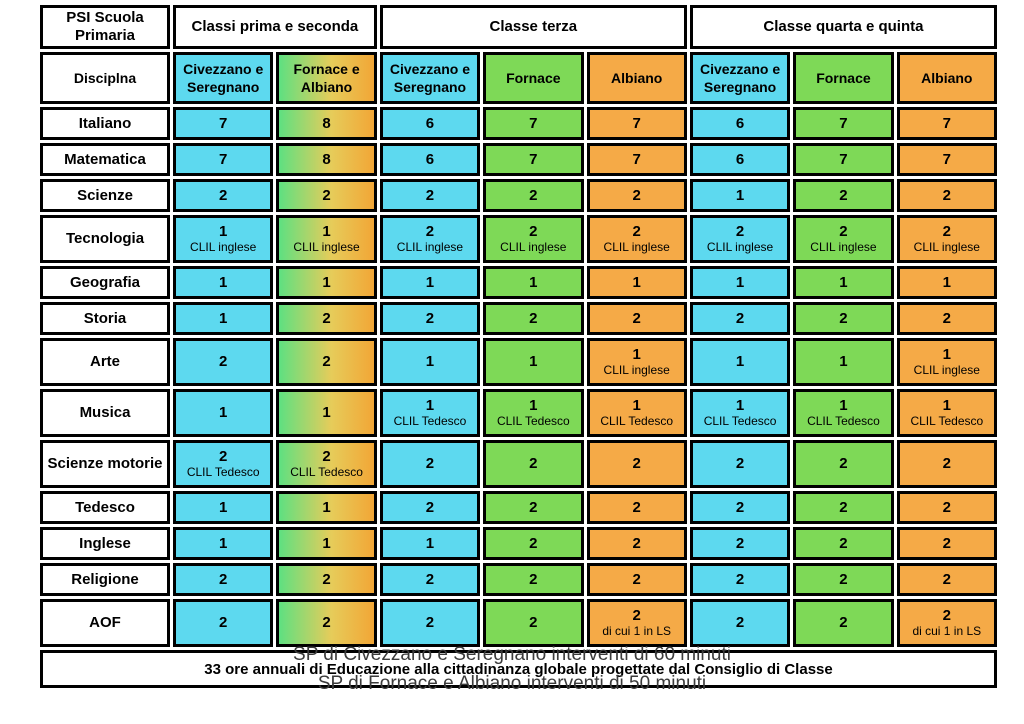  Describe the element at coordinates (223, 239) in the screenshot. I see `table-cell: 1 CLIL inglese` at that location.